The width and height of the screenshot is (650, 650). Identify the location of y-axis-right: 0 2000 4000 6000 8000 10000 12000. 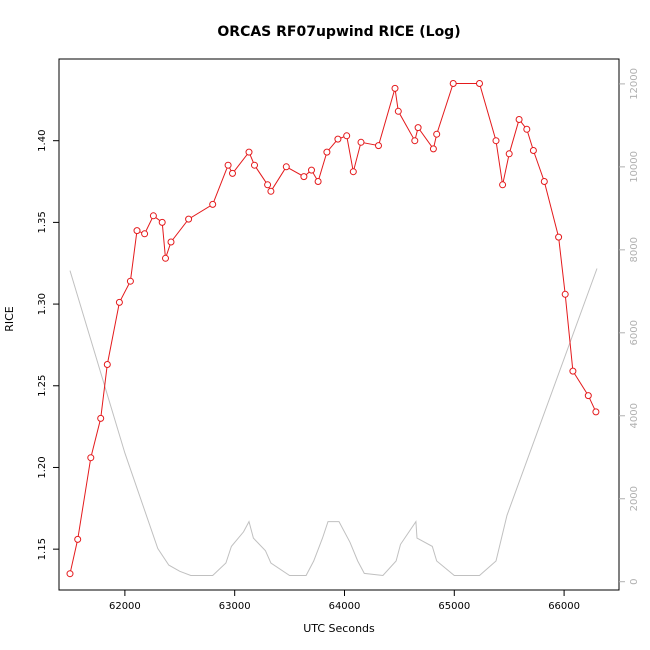
(629, 326).